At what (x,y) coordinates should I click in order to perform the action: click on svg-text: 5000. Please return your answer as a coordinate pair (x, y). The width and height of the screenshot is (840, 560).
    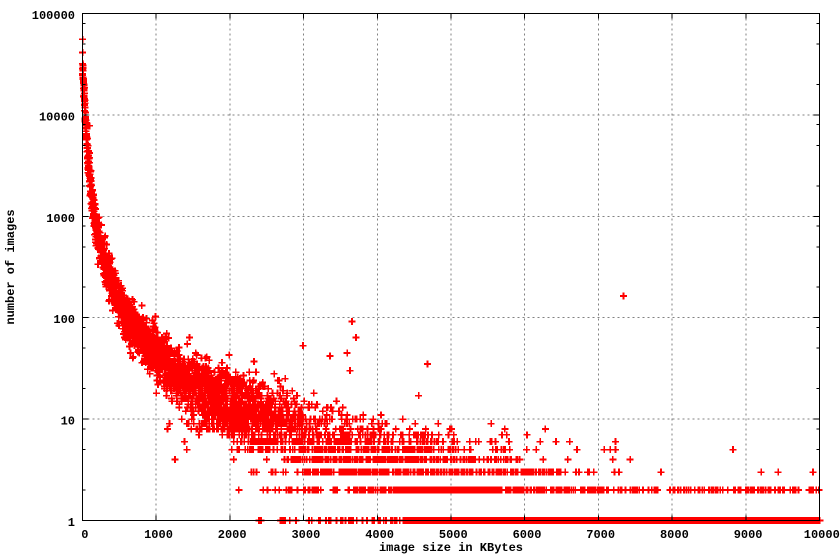
    Looking at the image, I should click on (453, 535).